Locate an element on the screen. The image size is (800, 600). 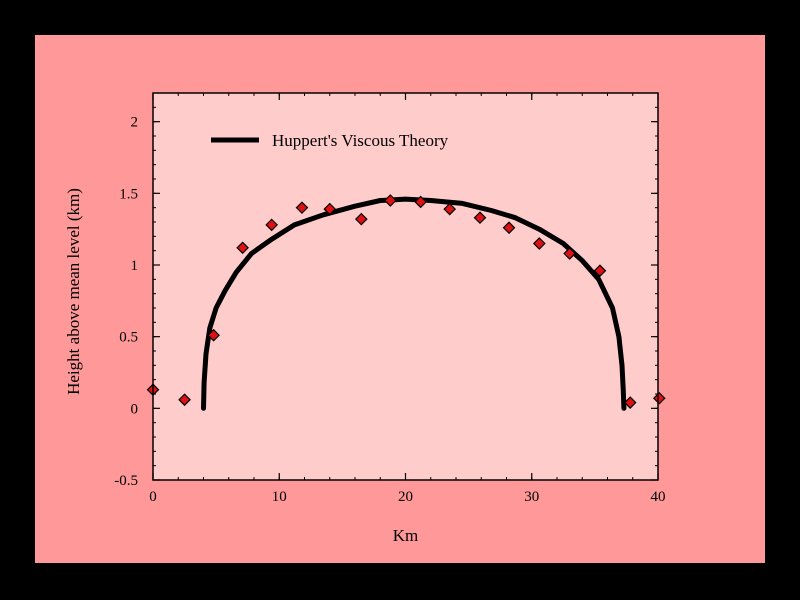
x-tick-label: 10 is located at coordinates (279, 497).